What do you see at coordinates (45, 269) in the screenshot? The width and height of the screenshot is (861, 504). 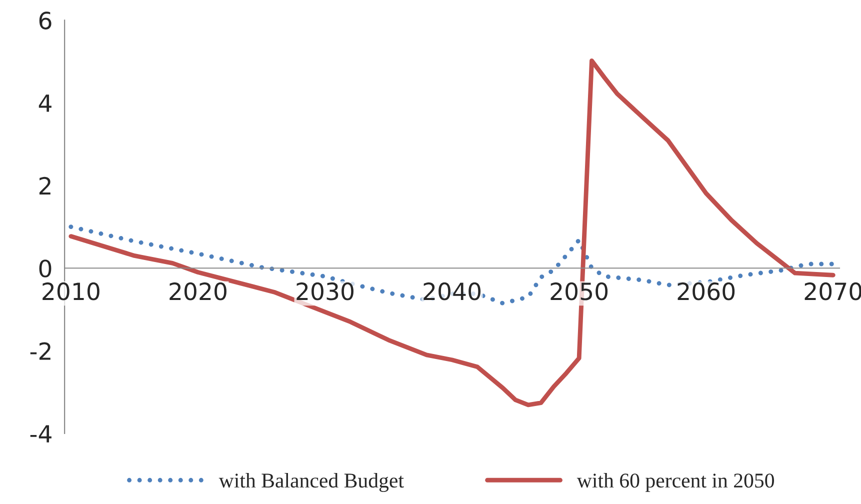 I see `y-tick-label: 0` at bounding box center [45, 269].